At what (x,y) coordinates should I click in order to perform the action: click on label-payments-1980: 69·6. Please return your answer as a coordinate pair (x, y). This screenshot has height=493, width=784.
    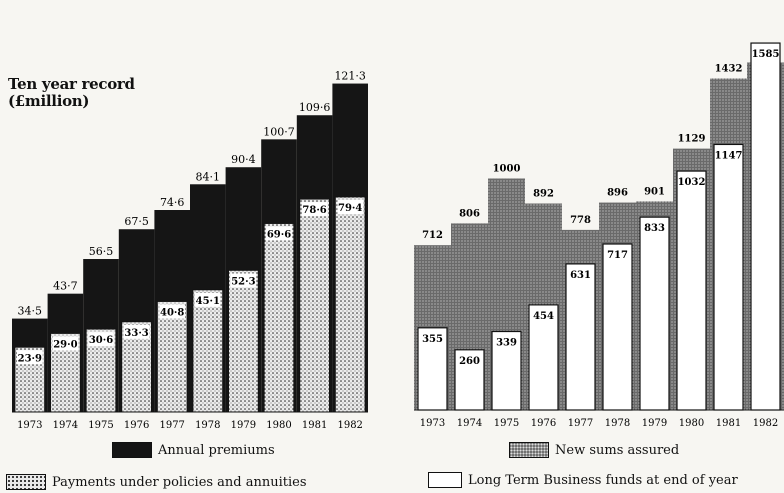
    Looking at the image, I should click on (279, 235).